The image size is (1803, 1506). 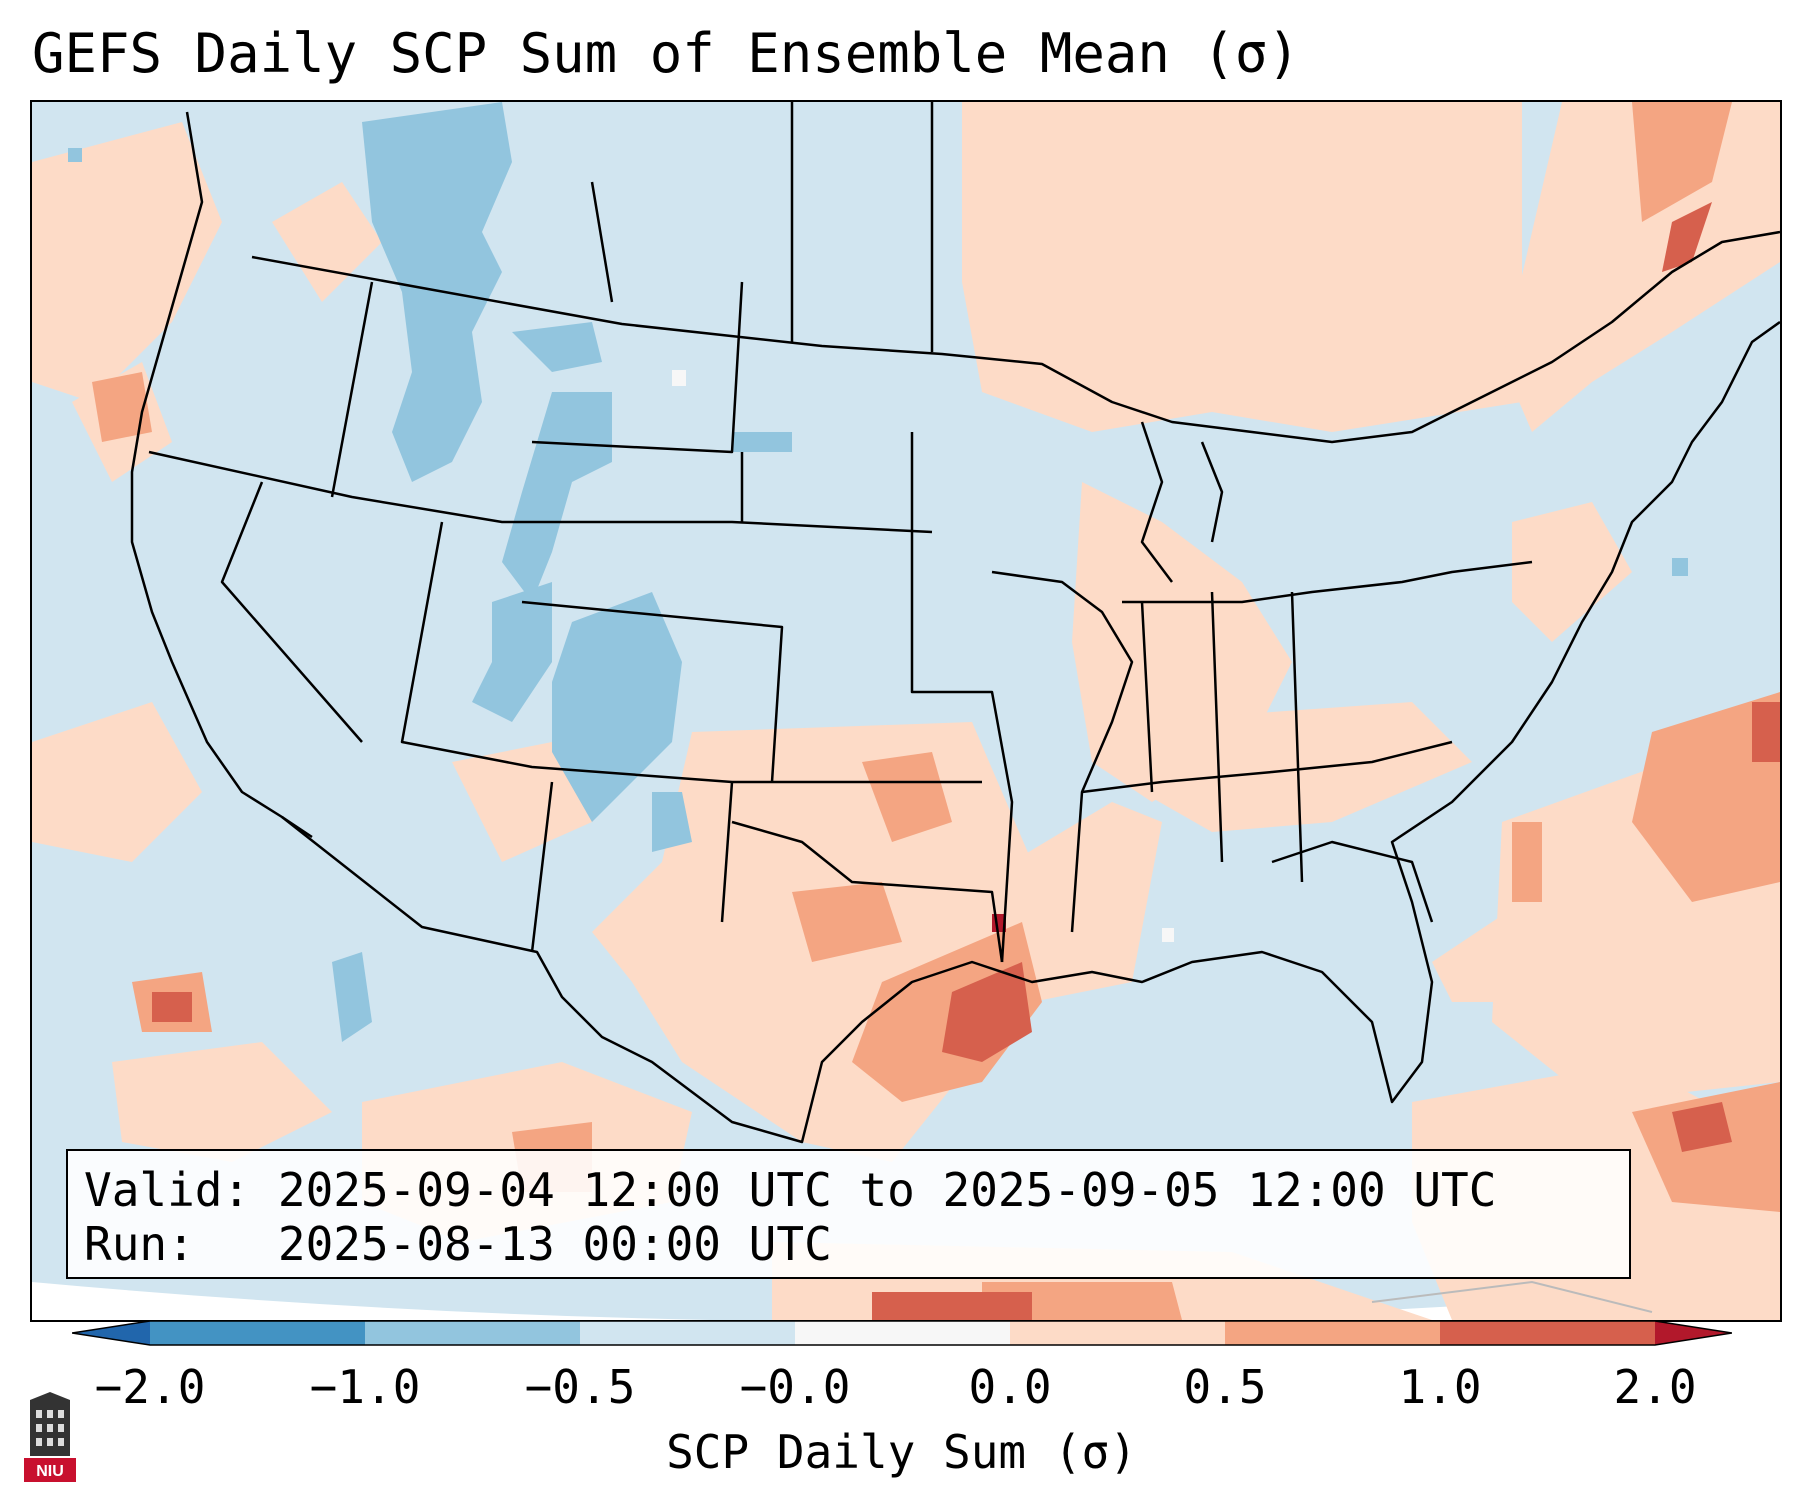 I want to click on colorbar-tick: 2.0, so click(x=1655, y=1387).